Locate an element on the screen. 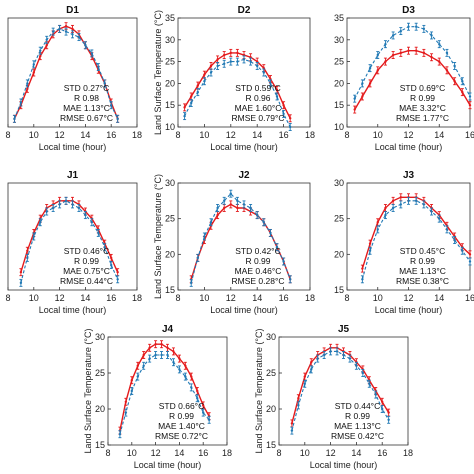 The width and height of the screenshot is (474, 474). panel-title: D2 is located at coordinates (244, 10).